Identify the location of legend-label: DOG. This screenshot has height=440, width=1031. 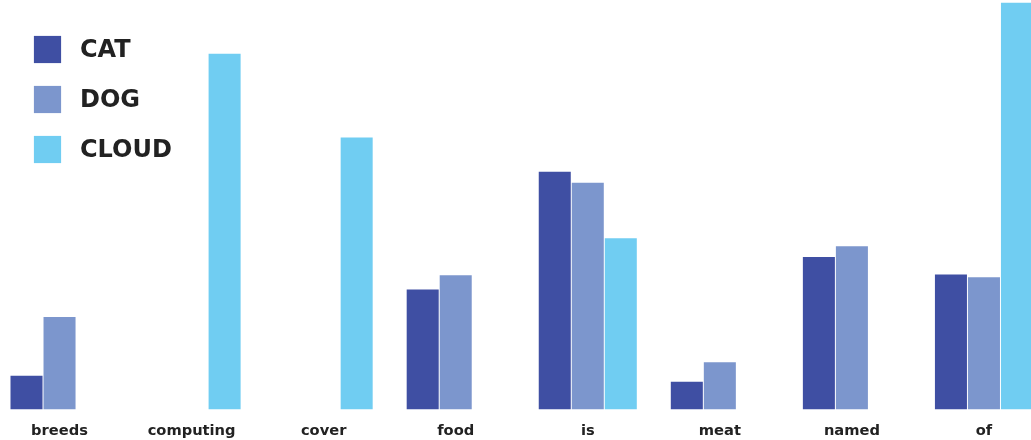
(110, 99).